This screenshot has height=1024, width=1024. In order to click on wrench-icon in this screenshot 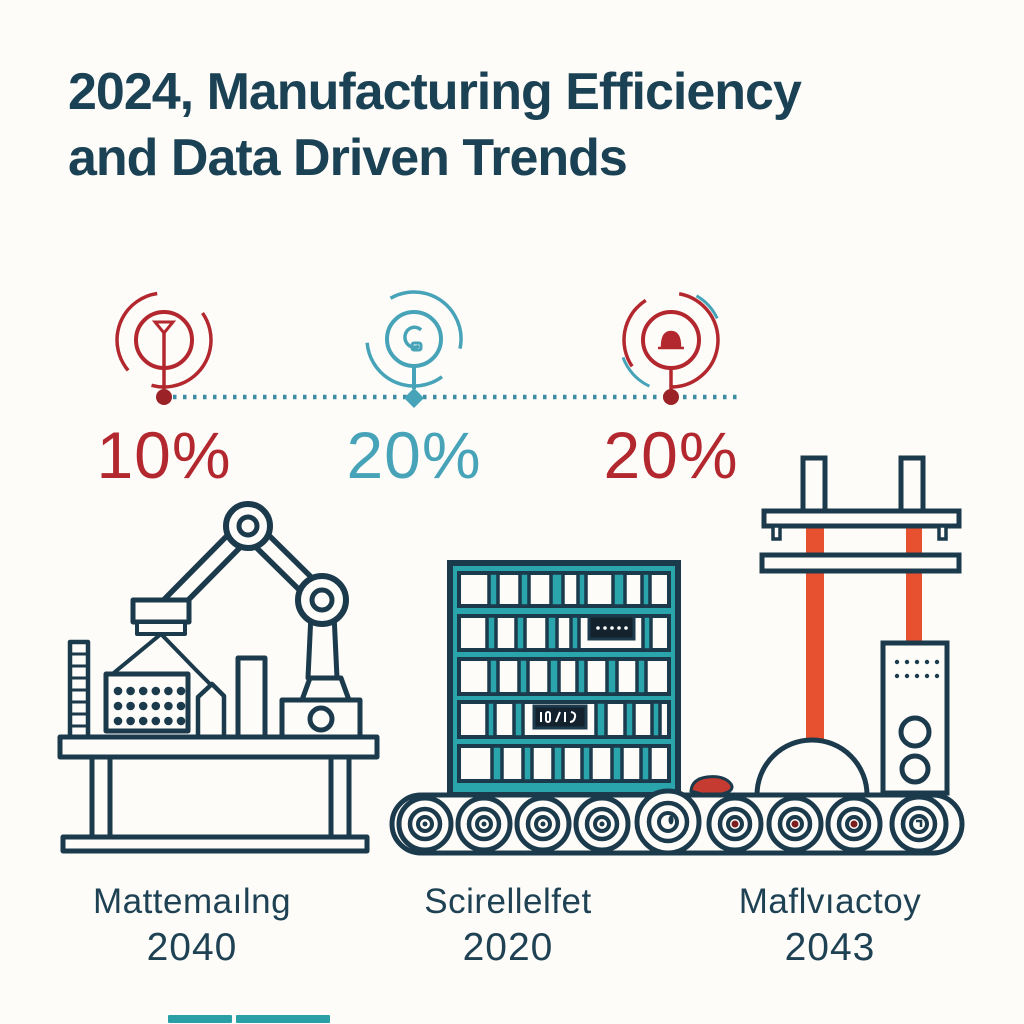, I will do `click(414, 349)`.